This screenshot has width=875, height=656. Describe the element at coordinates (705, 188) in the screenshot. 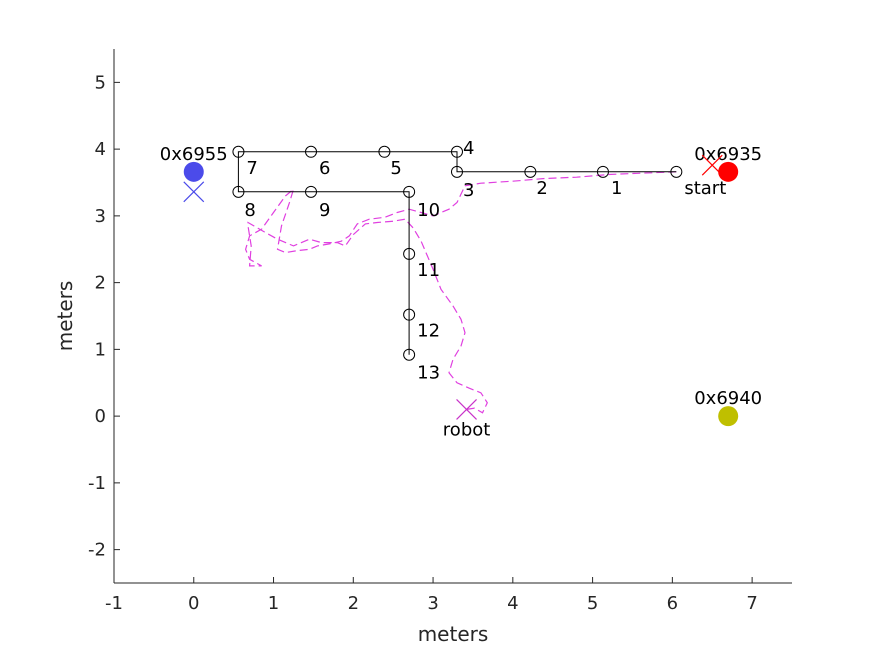

I see `start-label: start` at that location.